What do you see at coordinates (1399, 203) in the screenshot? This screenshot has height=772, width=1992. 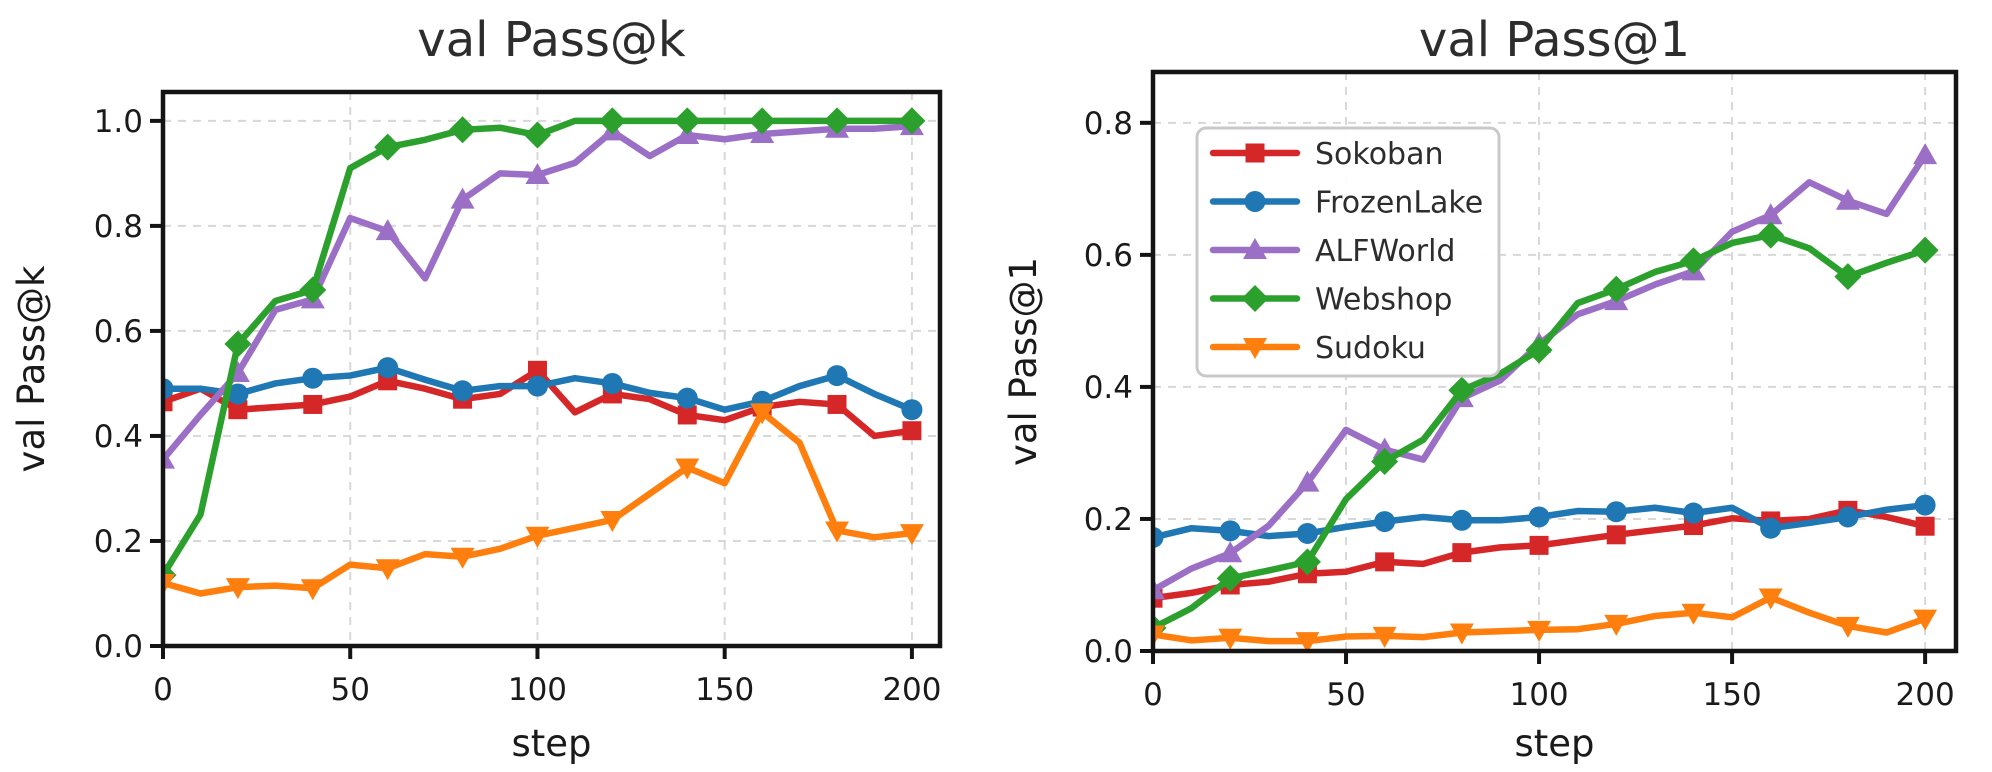 I see `legend-label-frozenlake: FrozenLake` at bounding box center [1399, 203].